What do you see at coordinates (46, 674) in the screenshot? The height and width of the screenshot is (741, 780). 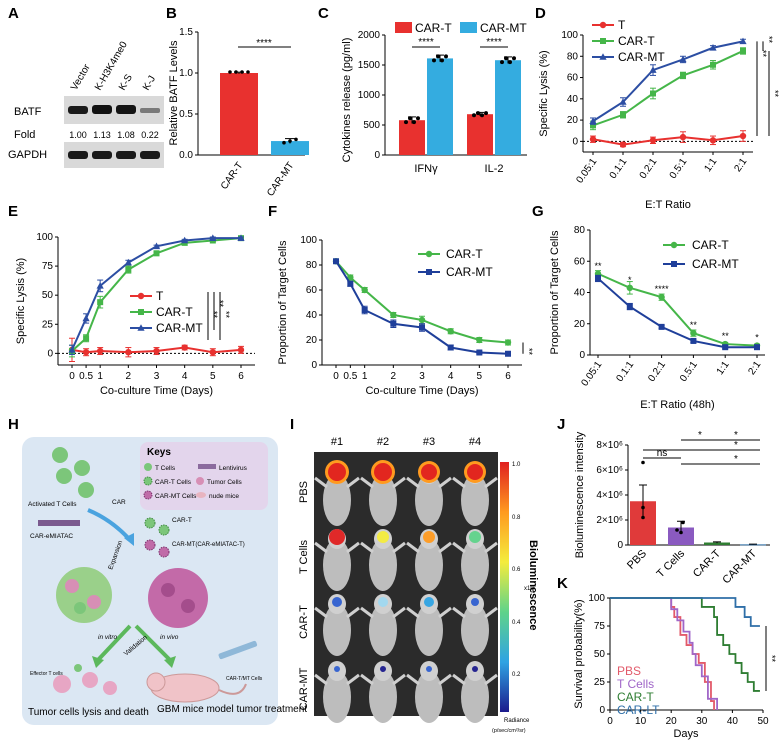 I see `effector-t-cells-label: Effector T cells` at bounding box center [46, 674].